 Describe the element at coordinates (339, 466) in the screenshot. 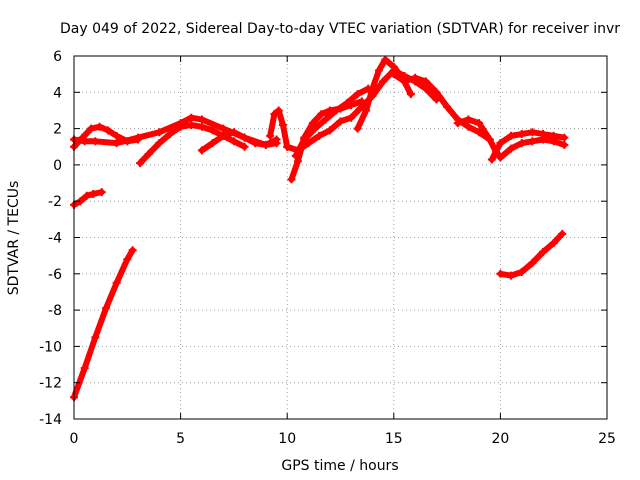

I see `x-axis-title: GPS time / hours` at that location.